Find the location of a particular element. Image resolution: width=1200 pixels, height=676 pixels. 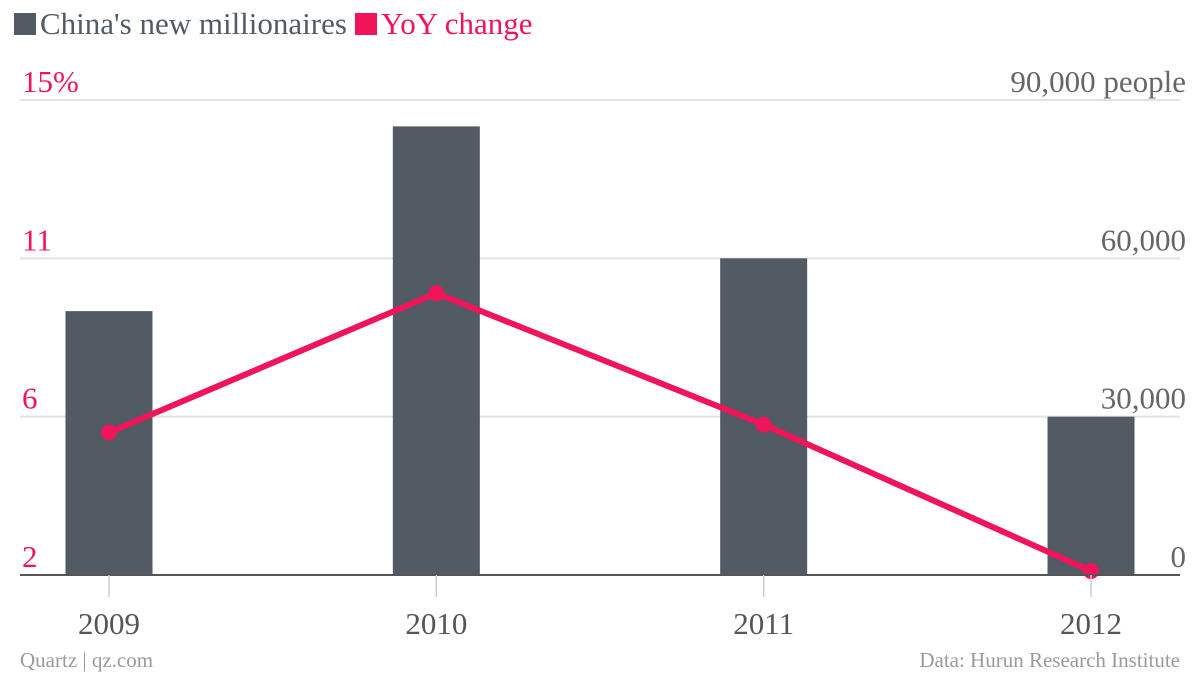

x-axis-tick-label: 2011 is located at coordinates (763, 623).